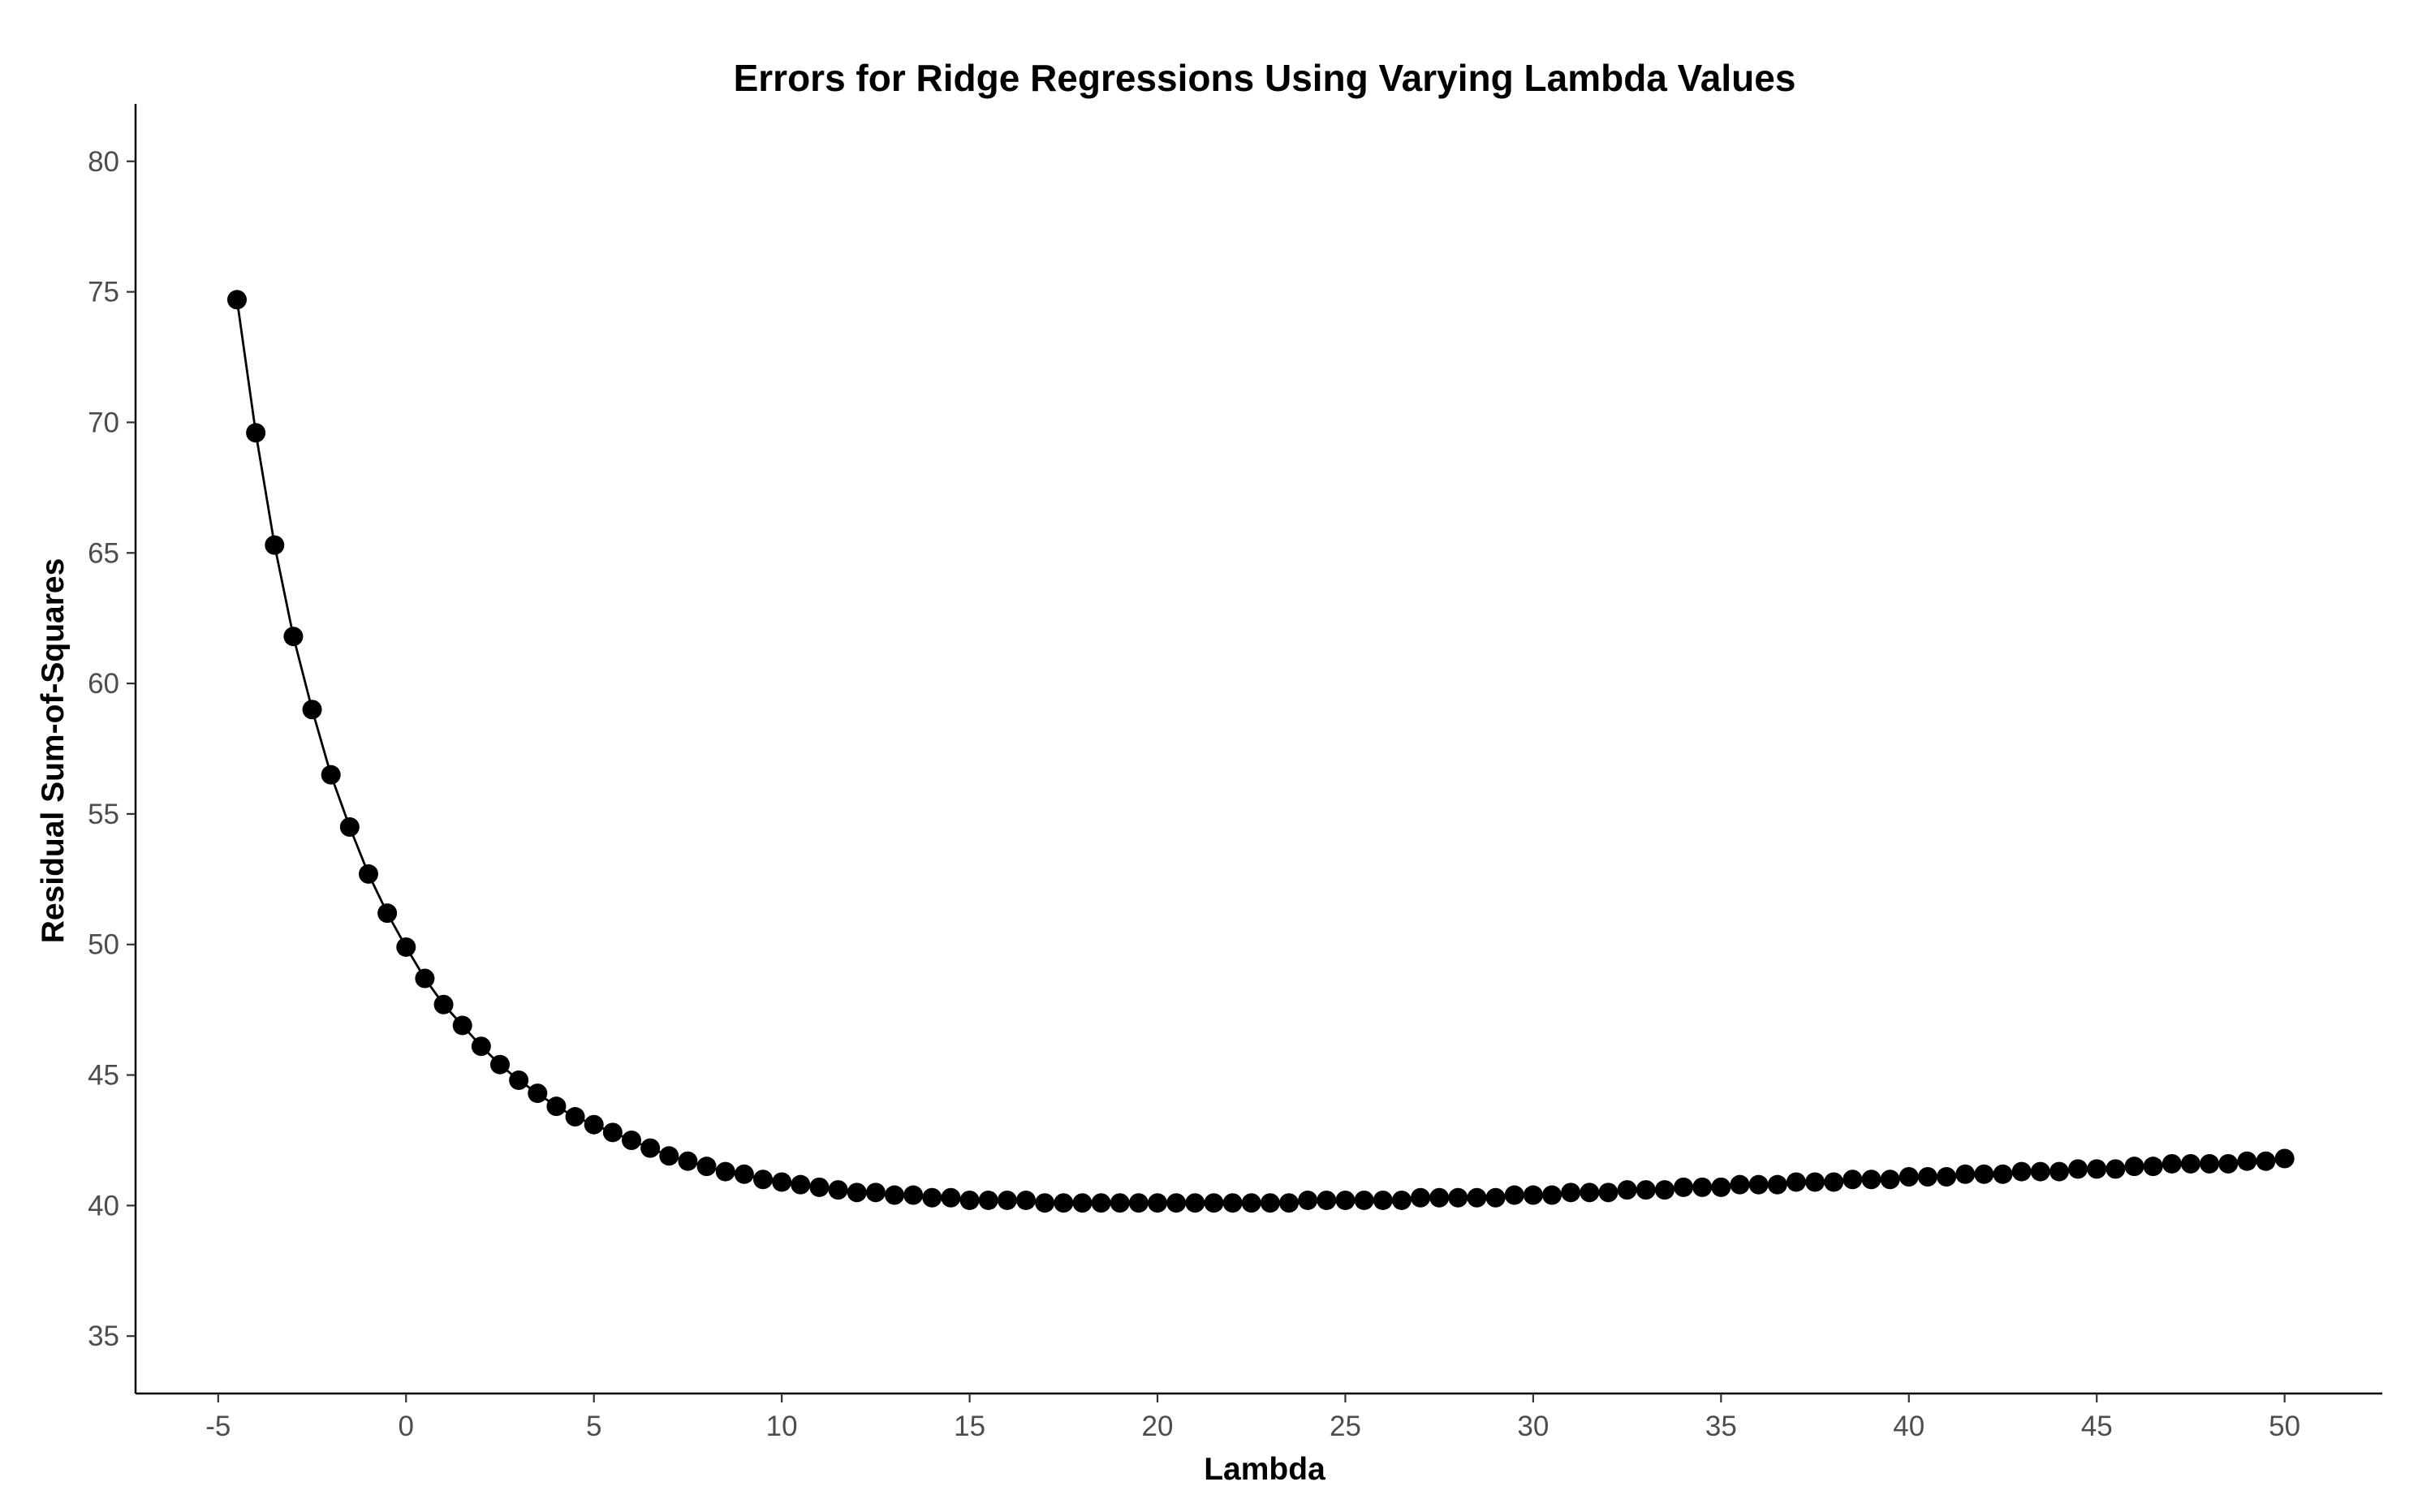 Image resolution: width=2418 pixels, height=1512 pixels. I want to click on y-axis-ticks: 35 40 45 50 55 60 65 70 75 80, so click(112, 749).